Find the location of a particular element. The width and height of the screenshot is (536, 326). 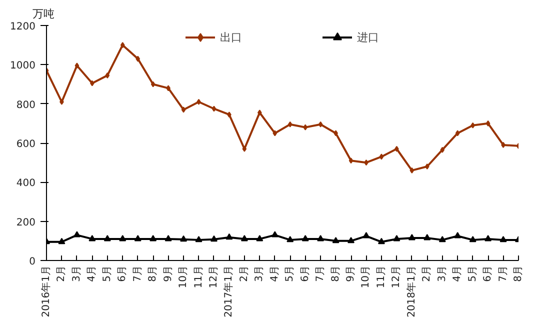

y-tick-label: 800 is located at coordinates (26, 105).